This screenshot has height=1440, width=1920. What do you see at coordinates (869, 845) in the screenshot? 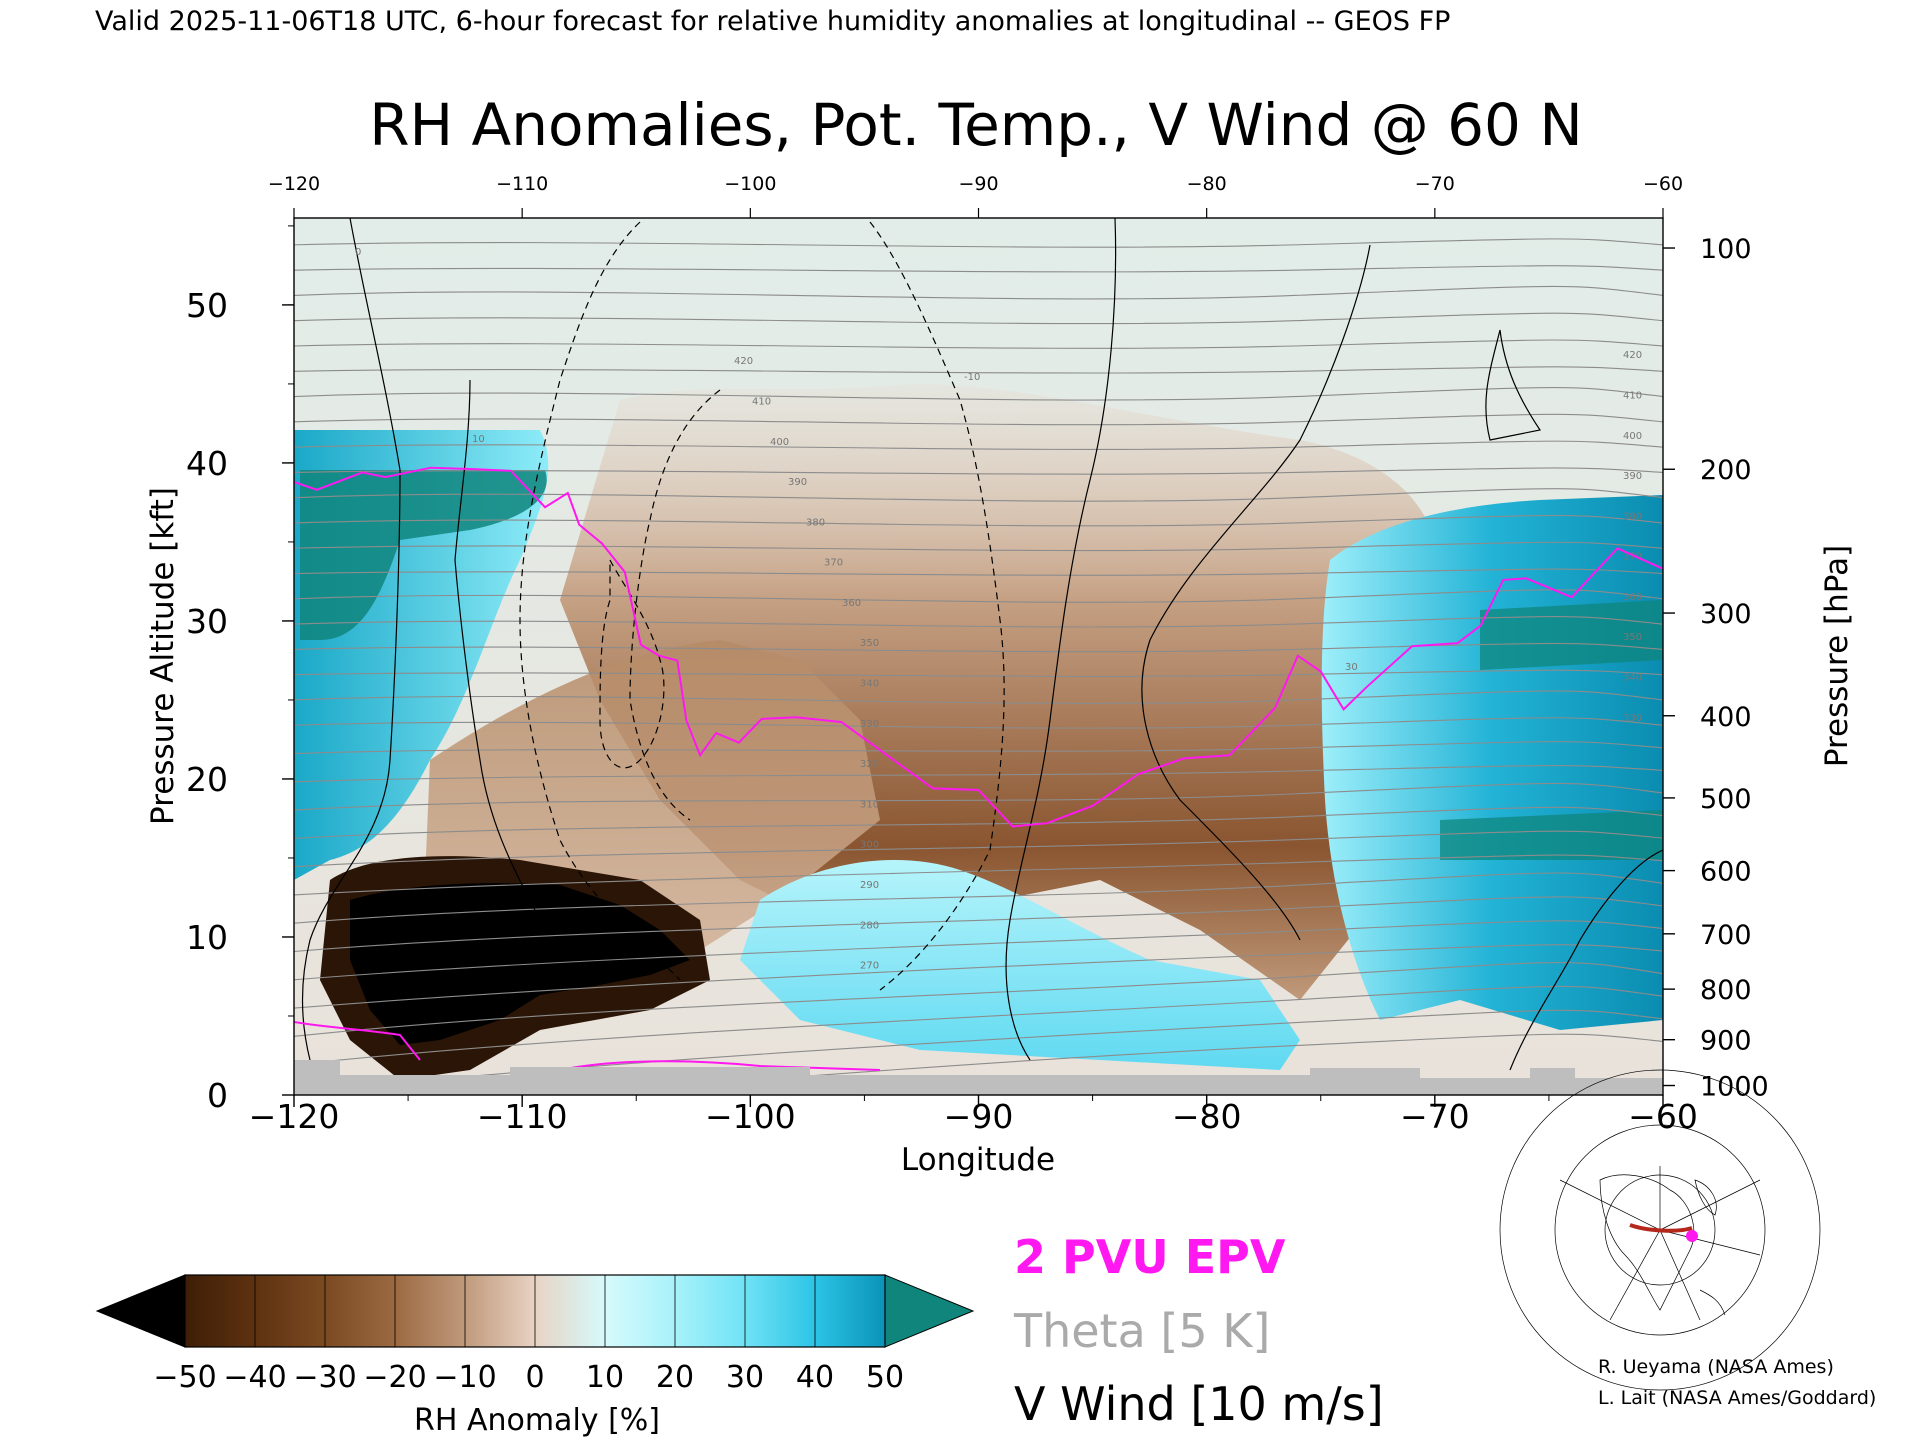
I see `theta-label: 300` at bounding box center [869, 845].